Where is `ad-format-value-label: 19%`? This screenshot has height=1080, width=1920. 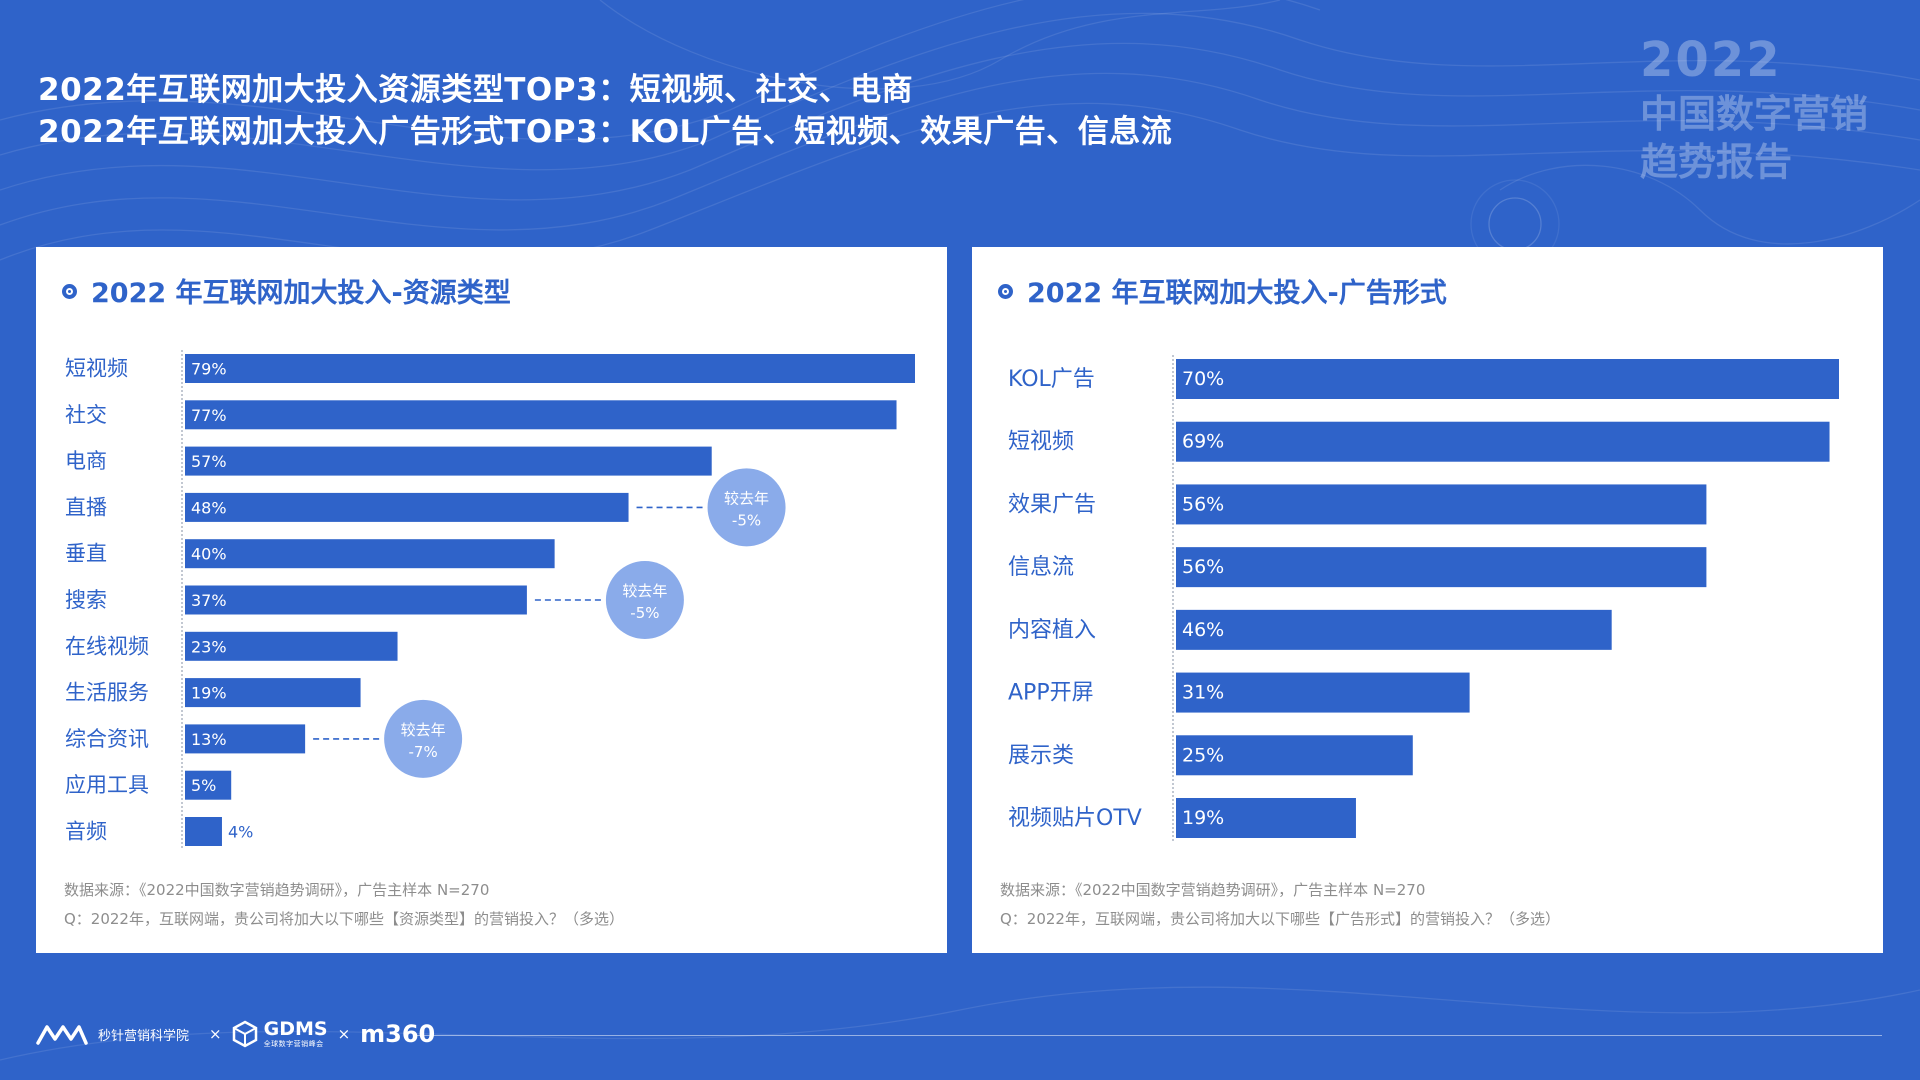
ad-format-value-label: 19% is located at coordinates (1203, 818).